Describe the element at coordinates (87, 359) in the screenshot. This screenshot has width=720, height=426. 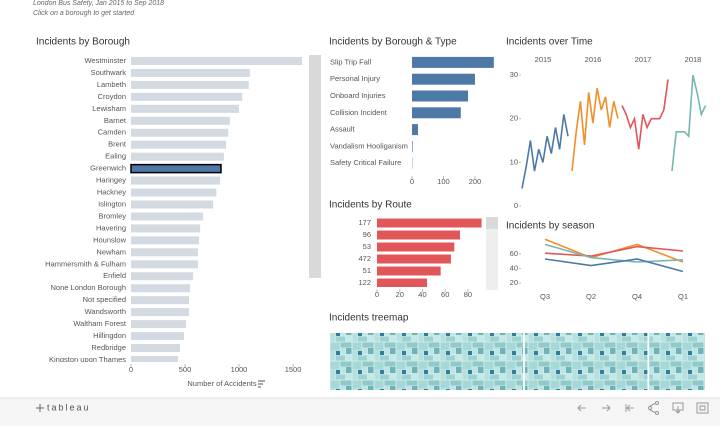
I see `category-label: Kingston upon Thames` at that location.